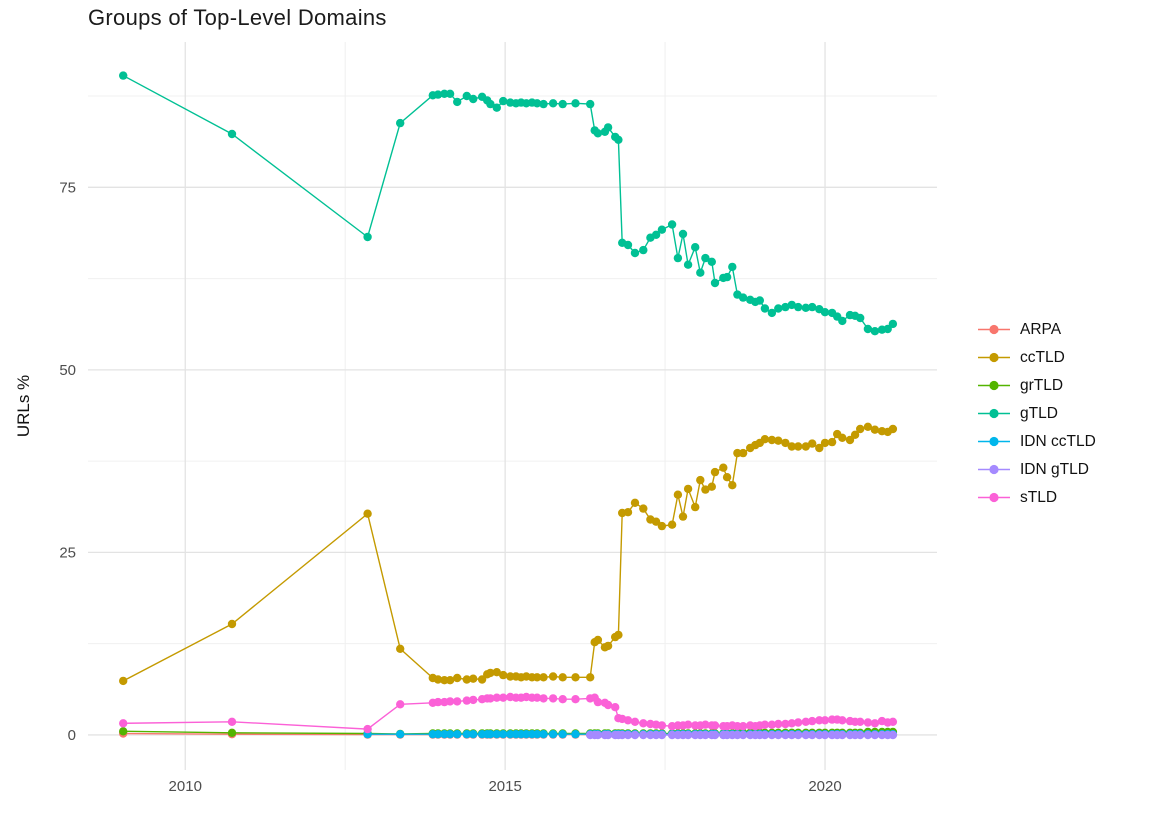 This screenshot has height=827, width=1164. I want to click on y-tick-label: 50, so click(67, 370).